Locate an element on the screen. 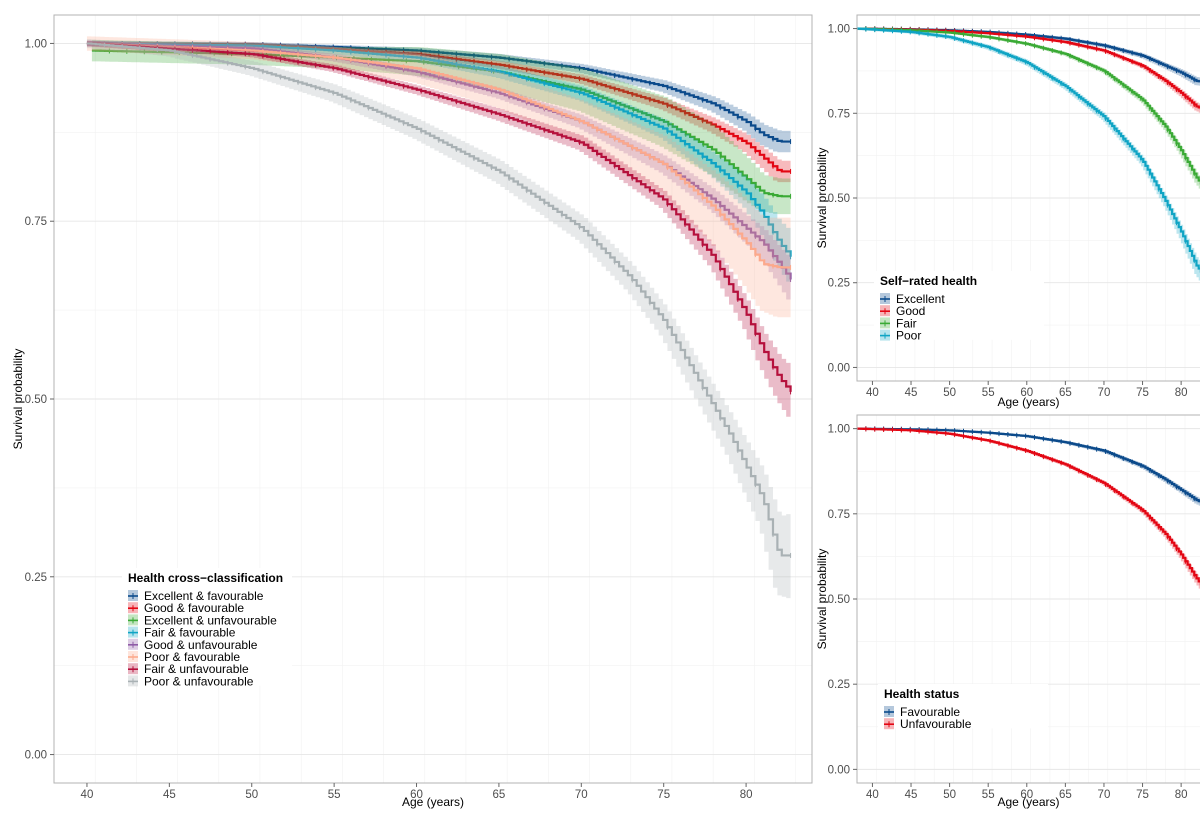  legend-title: Health status is located at coordinates (922, 694).